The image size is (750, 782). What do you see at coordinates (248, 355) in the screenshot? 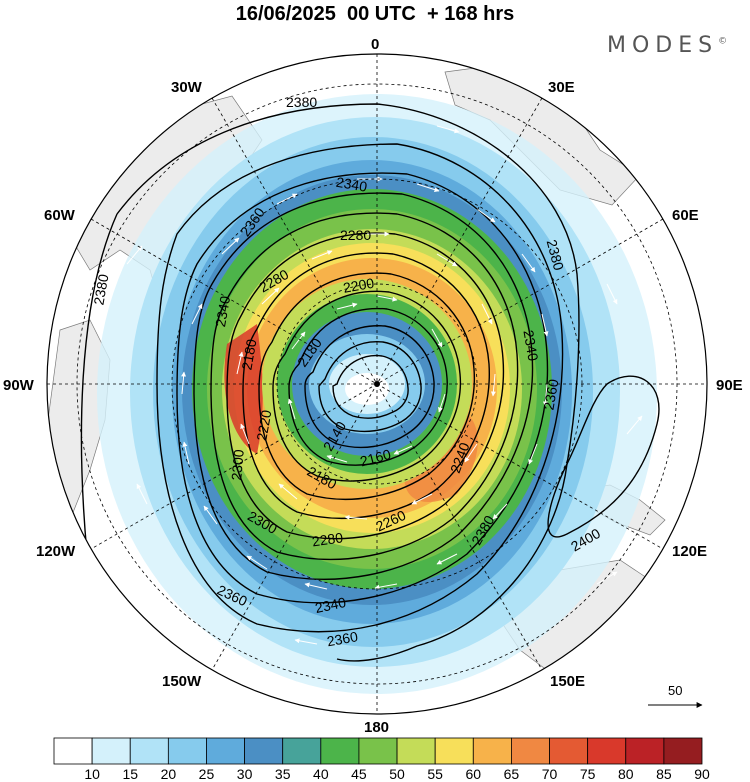
I see `contour-label: 2180` at bounding box center [248, 355].